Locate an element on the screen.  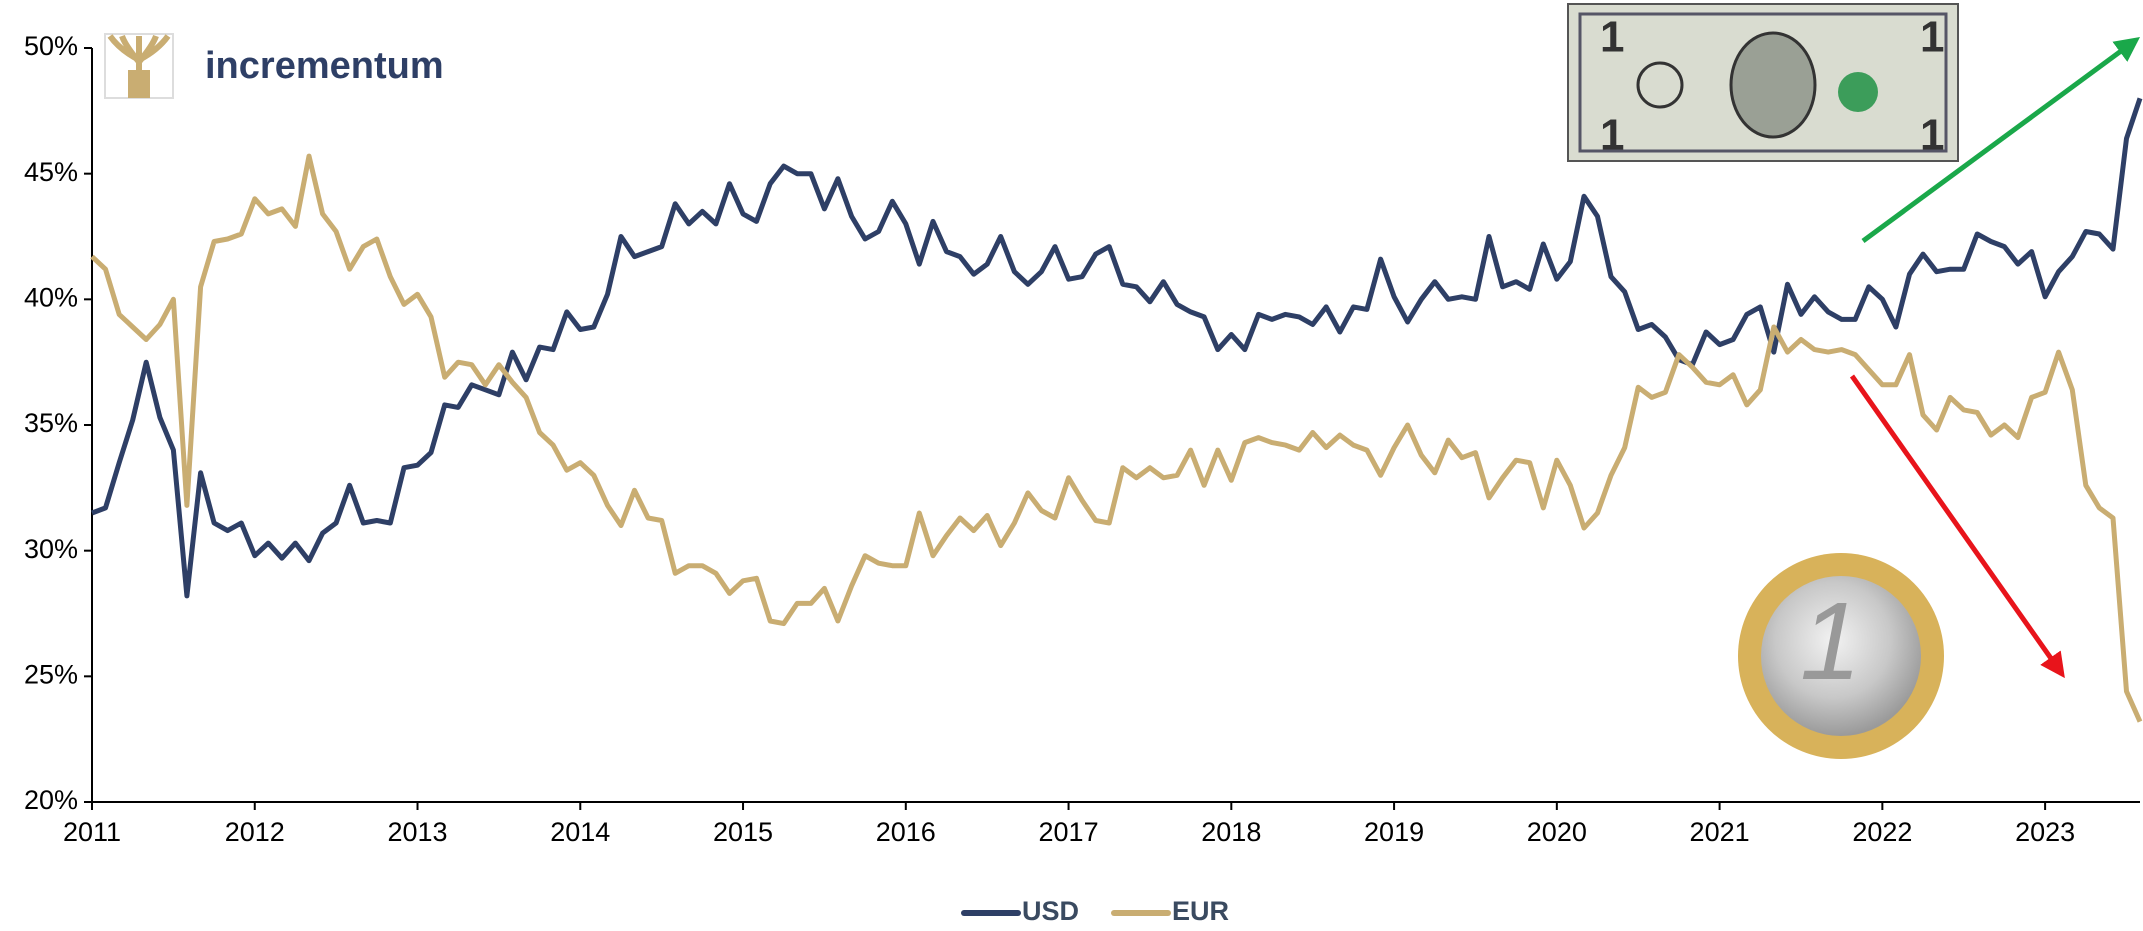
x-tick-label: 2020 is located at coordinates (1557, 832).